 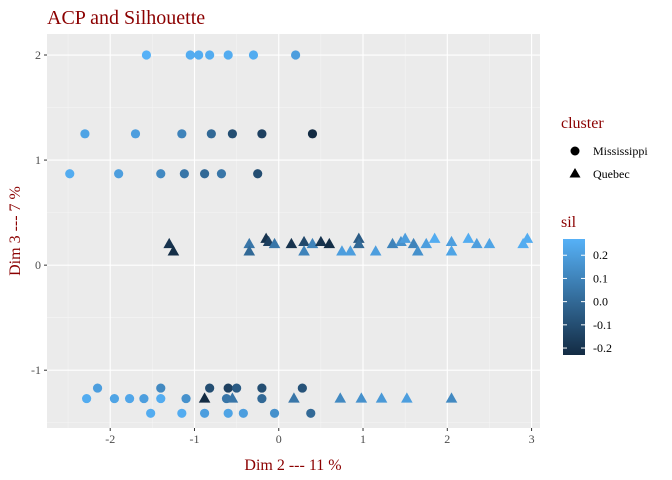 What do you see at coordinates (600, 278) in the screenshot?
I see `color-bar-label: 0.1` at bounding box center [600, 278].